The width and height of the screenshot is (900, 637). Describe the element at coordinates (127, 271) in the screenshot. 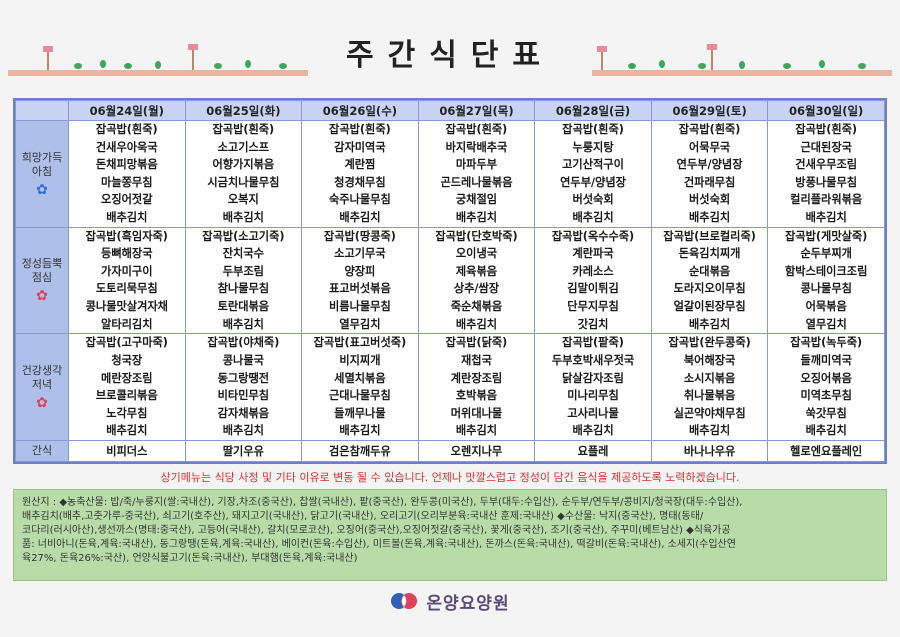

I see `menu-item: 가자미구이` at that location.